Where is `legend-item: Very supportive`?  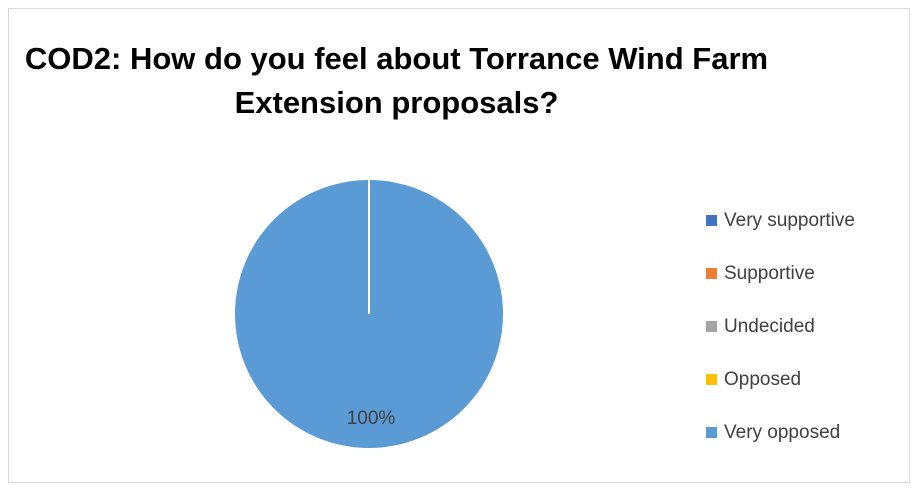 legend-item: Very supportive is located at coordinates (806, 220).